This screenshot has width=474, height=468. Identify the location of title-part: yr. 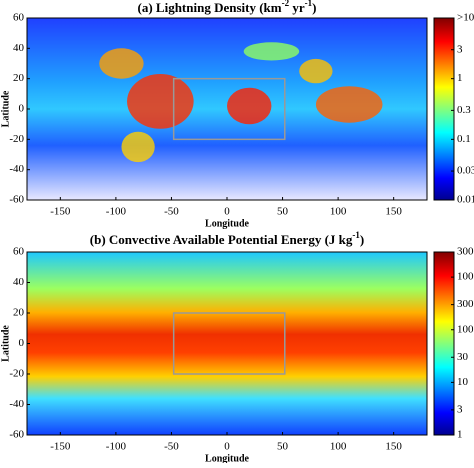
(297, 7).